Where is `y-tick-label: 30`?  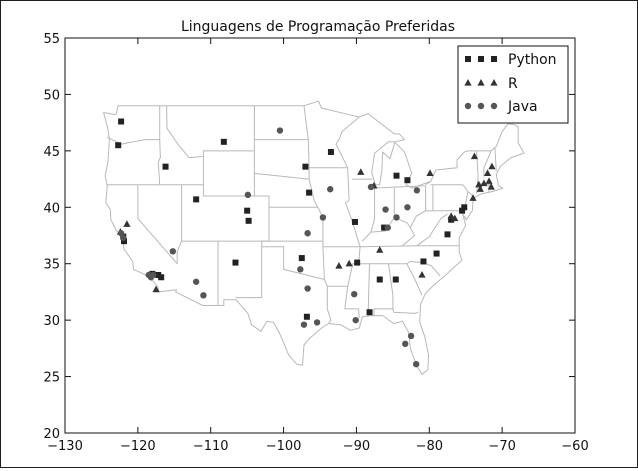 y-tick-label: 30 is located at coordinates (51, 321).